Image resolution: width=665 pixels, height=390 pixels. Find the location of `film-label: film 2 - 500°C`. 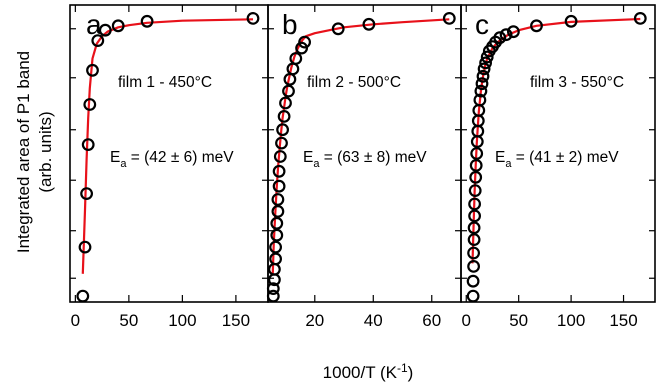

film-label: film 2 - 500°C is located at coordinates (354, 82).